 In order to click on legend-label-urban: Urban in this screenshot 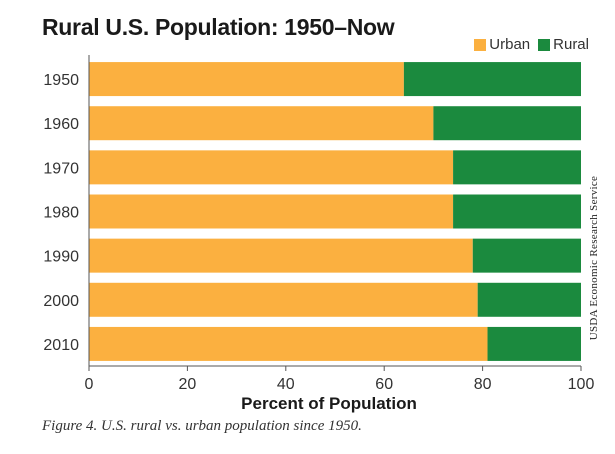, I will do `click(510, 44)`.